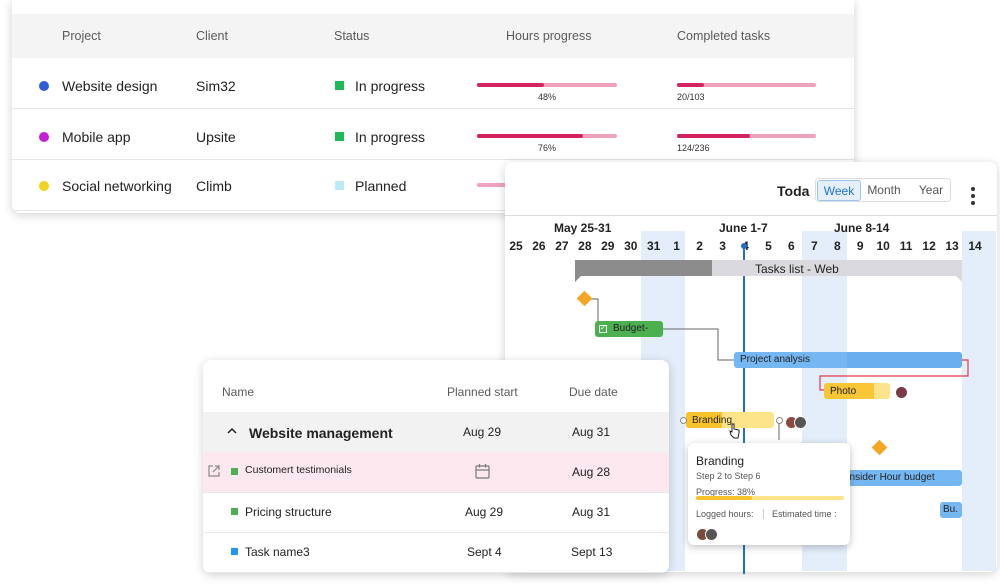  Describe the element at coordinates (959, 279) in the screenshot. I see `summary-cap-right` at that location.